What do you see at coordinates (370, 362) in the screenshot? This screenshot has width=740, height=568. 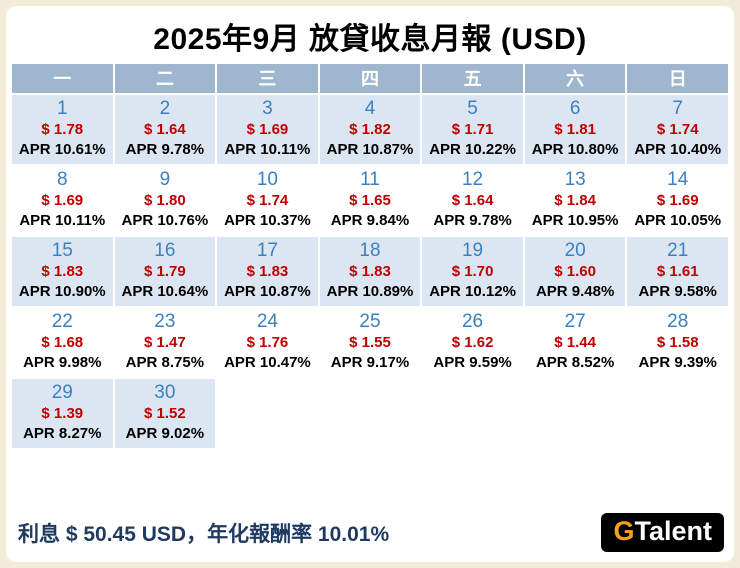 I see `day-apr: APR 9.17%` at bounding box center [370, 362].